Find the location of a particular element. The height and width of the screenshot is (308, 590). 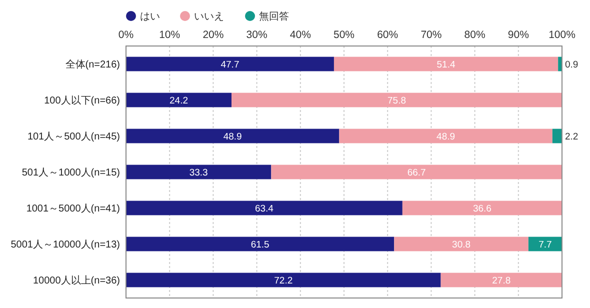

data-label: 51.4 is located at coordinates (446, 64).